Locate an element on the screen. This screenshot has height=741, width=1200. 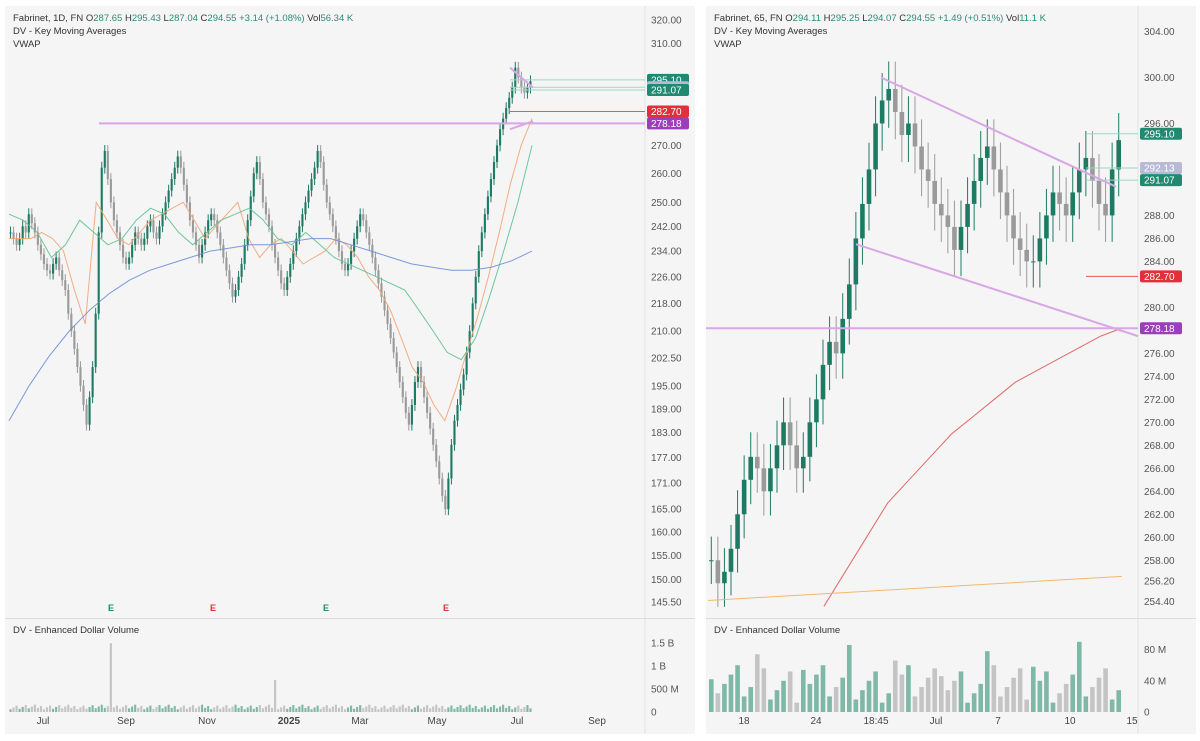
y-tick-label: 260.00 is located at coordinates (666, 174).